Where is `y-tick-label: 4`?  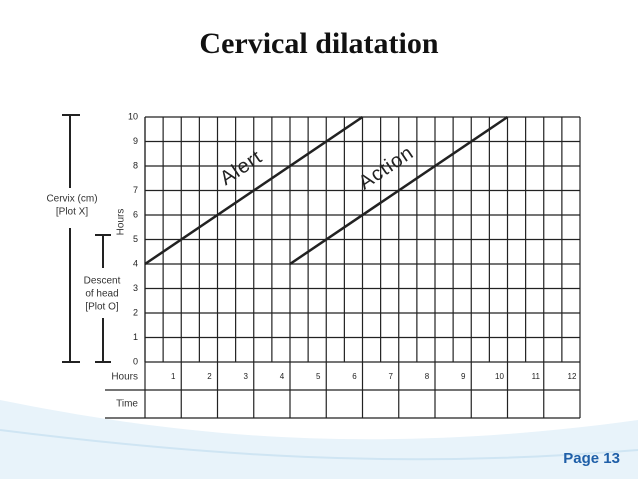 y-tick-label: 4 is located at coordinates (135, 263).